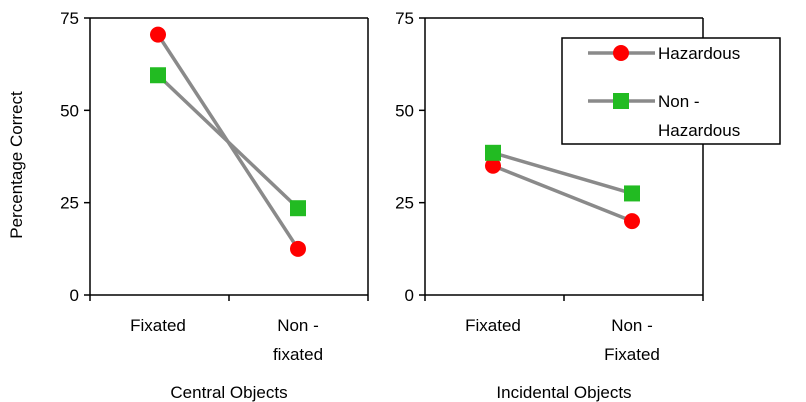 This screenshot has width=806, height=402. I want to click on legend-marker-non-hazardous, so click(621, 101).